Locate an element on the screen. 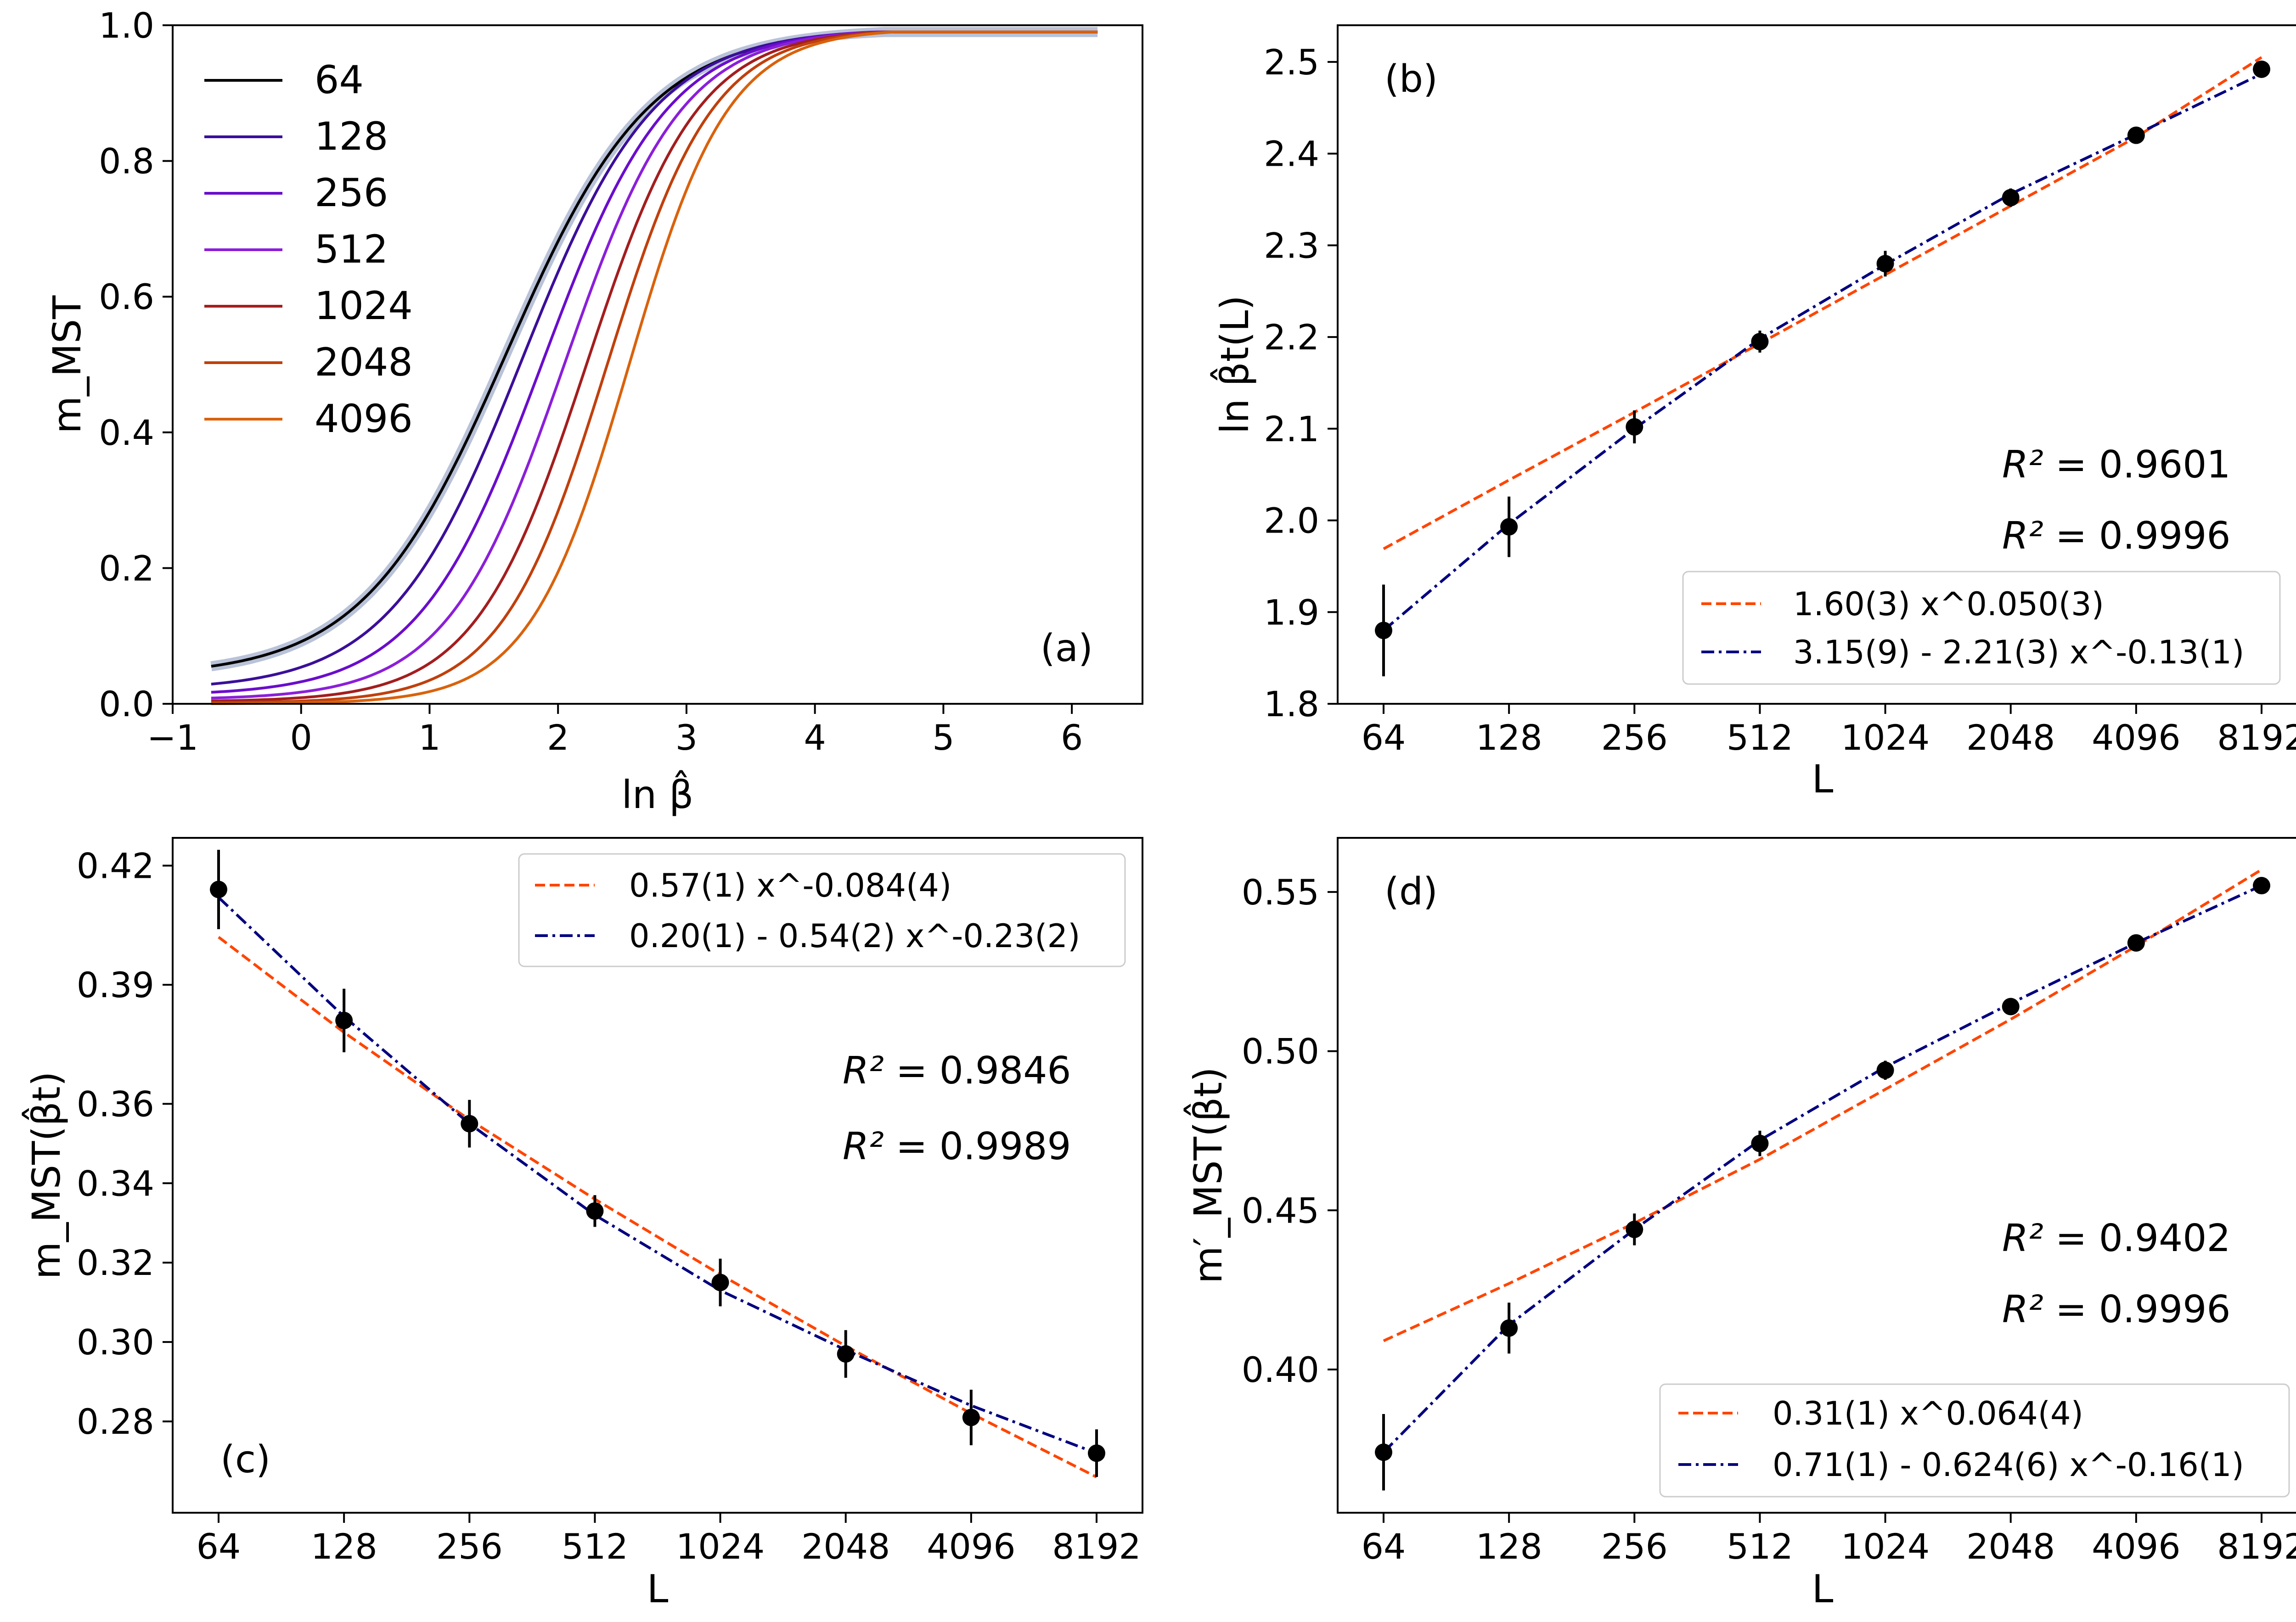 The height and width of the screenshot is (1622, 2296). c-ytick-label: 0.39 is located at coordinates (115, 985).